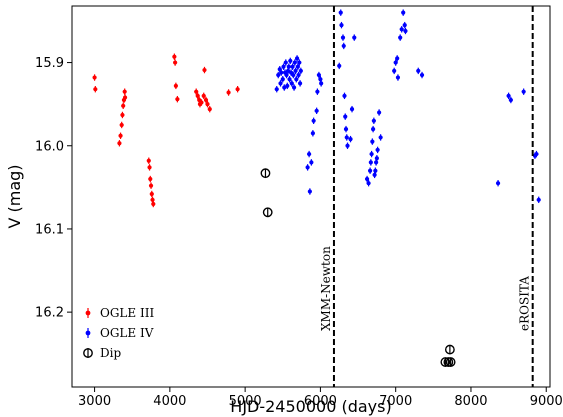  What do you see at coordinates (94, 401) in the screenshot?
I see `x-tick-label: 3000` at bounding box center [94, 401].